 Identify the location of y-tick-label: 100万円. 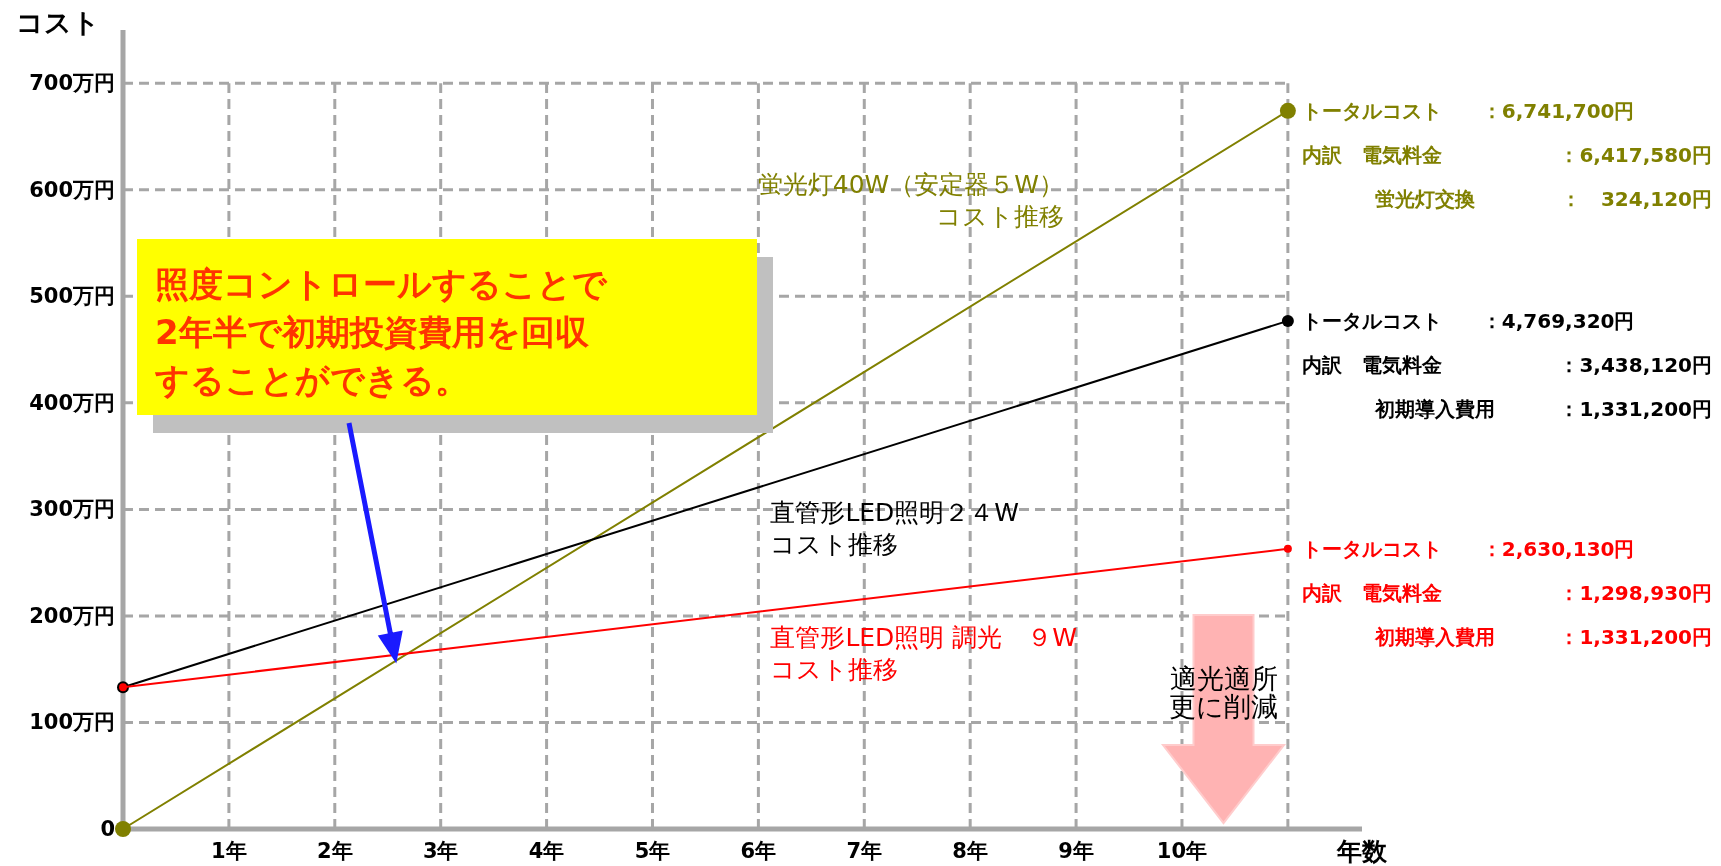
(72, 722).